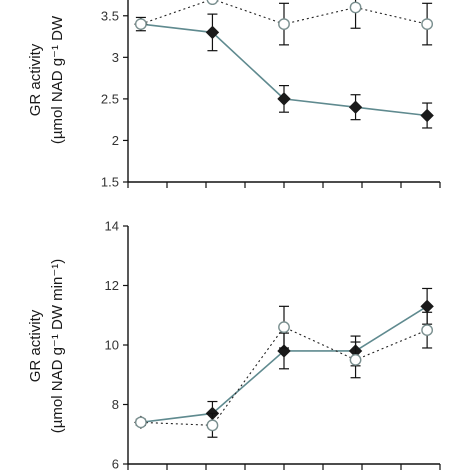 The height and width of the screenshot is (474, 474). I want to click on y-tick-label: 10, so click(112, 345).